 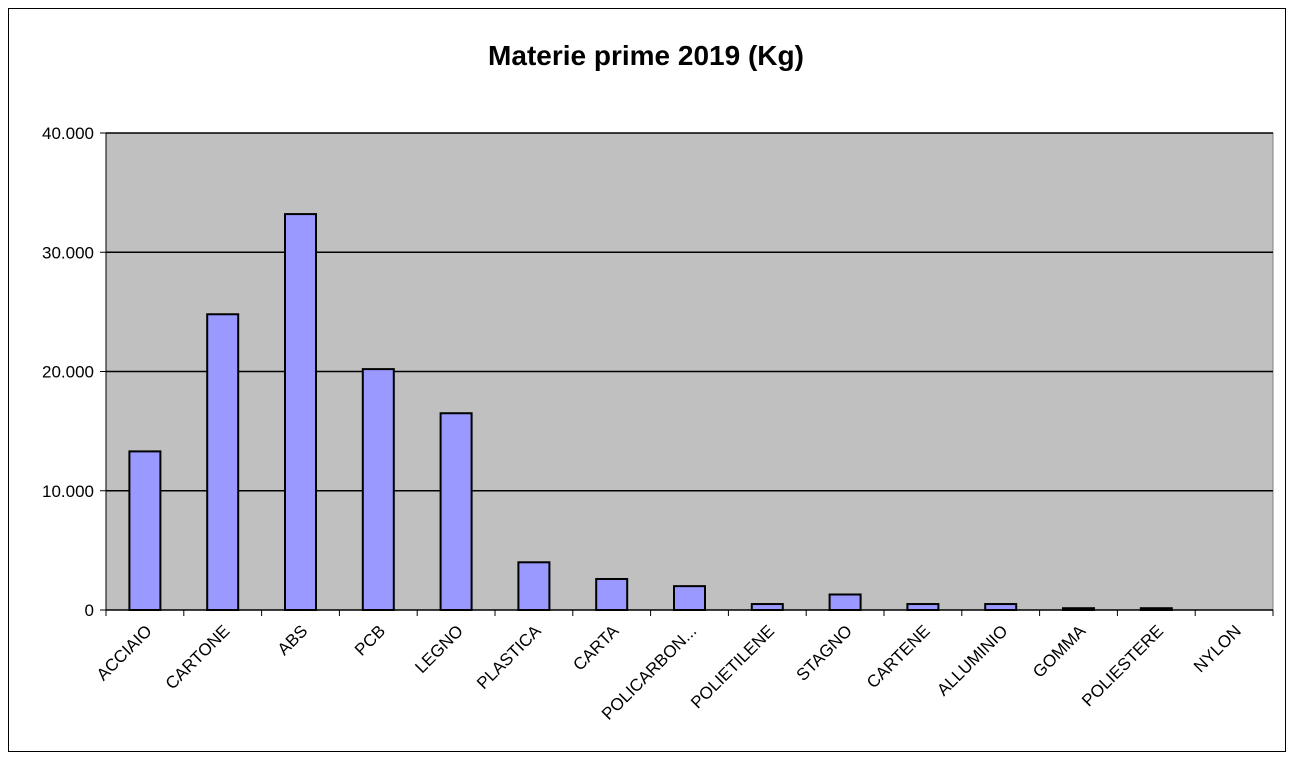 I want to click on x-tick-label: ABS, so click(x=292, y=639).